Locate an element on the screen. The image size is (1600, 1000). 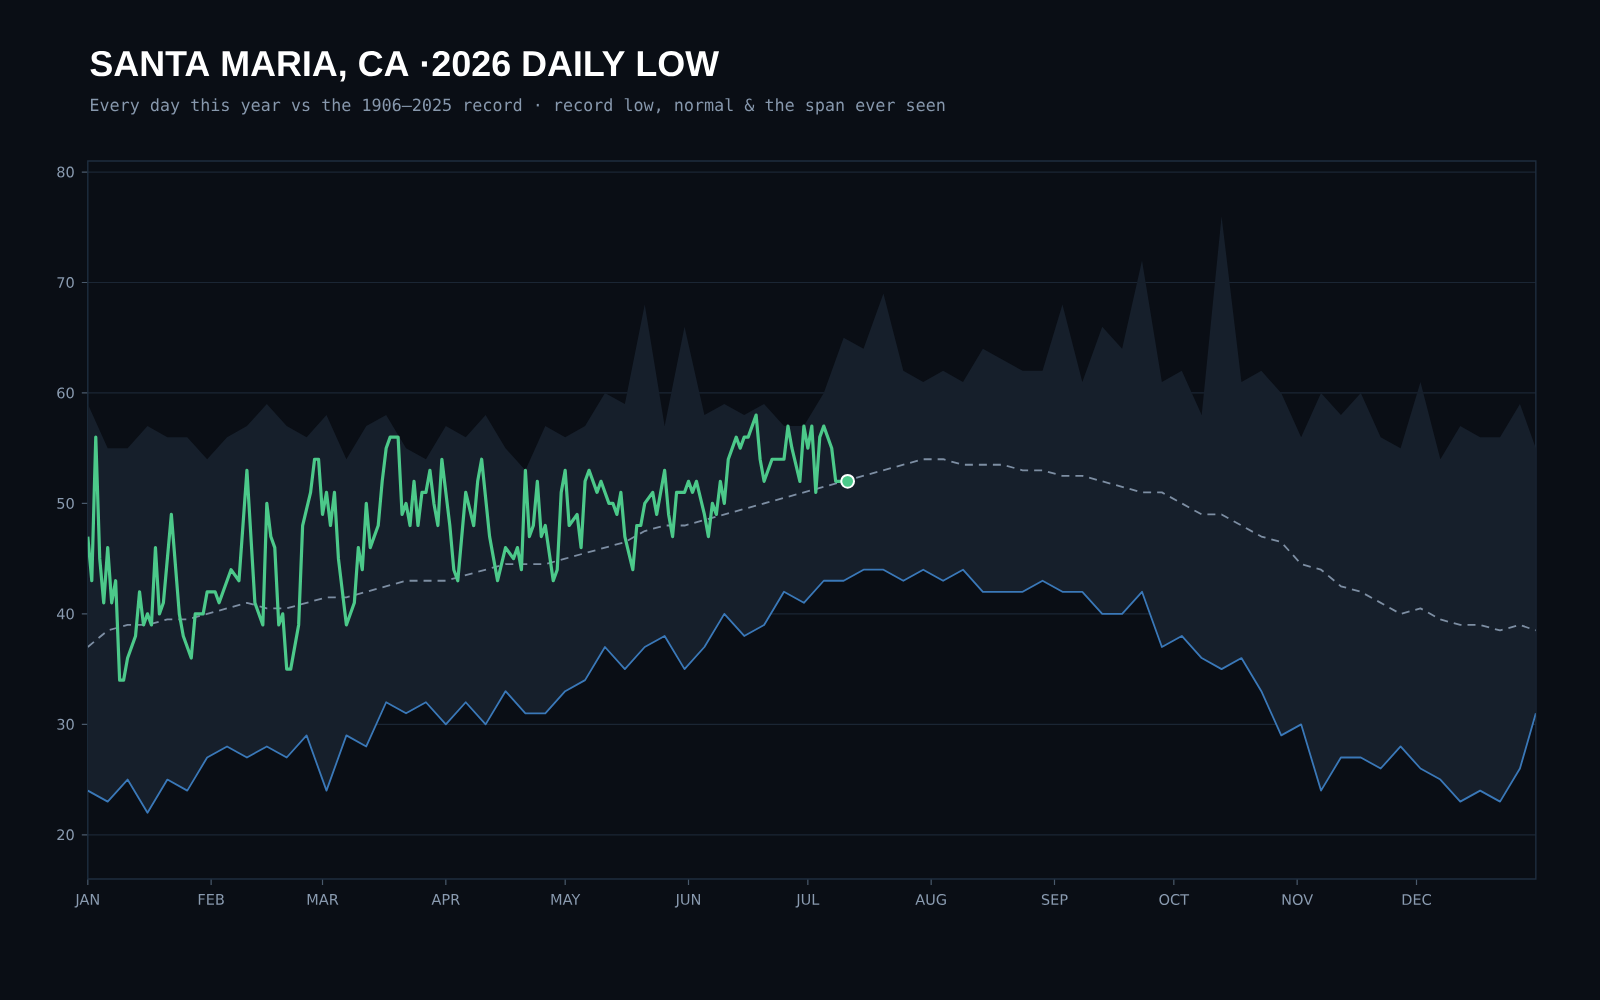
y-tick-label: 60 is located at coordinates (65, 393).